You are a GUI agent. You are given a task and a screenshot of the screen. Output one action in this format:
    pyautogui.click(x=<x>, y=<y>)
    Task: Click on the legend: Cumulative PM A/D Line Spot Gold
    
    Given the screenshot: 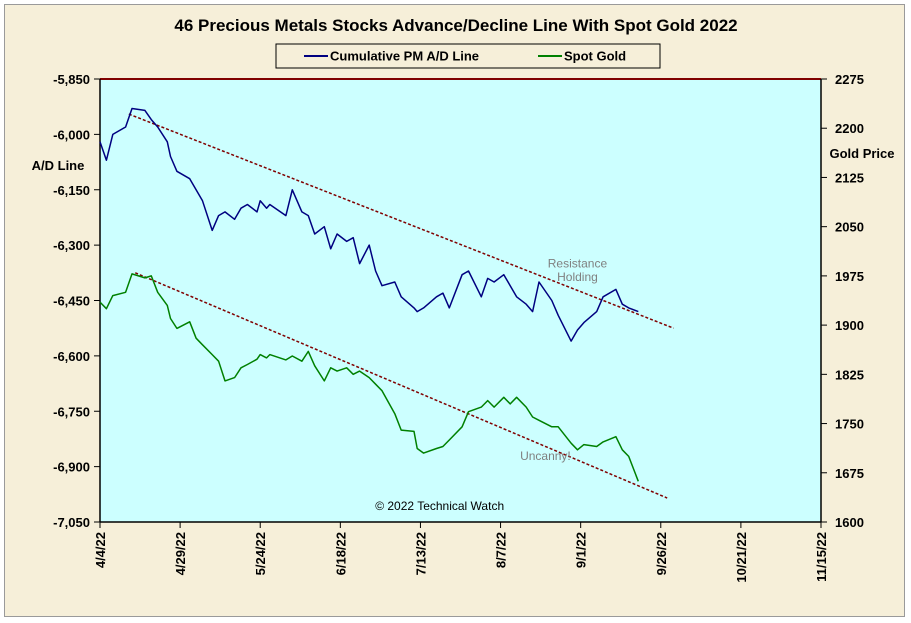 What is the action you would take?
    pyautogui.click(x=468, y=56)
    